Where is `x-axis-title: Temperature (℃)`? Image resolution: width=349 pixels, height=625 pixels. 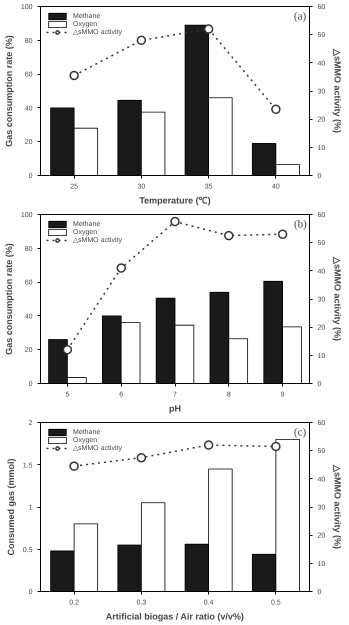
x-axis-title: Temperature (℃) is located at coordinates (175, 201).